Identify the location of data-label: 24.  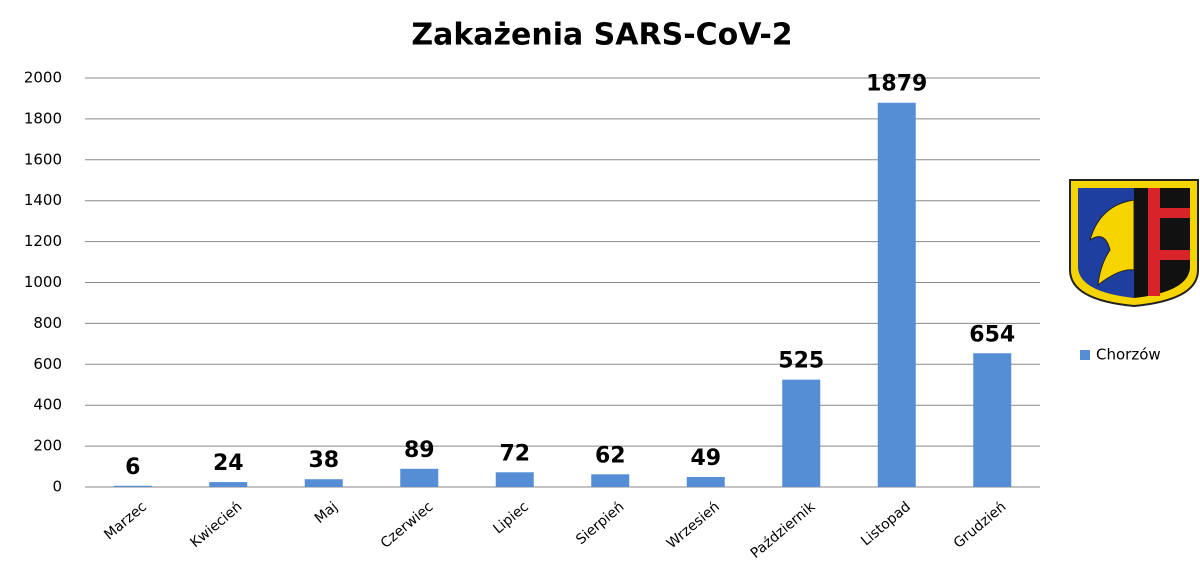
(228, 463).